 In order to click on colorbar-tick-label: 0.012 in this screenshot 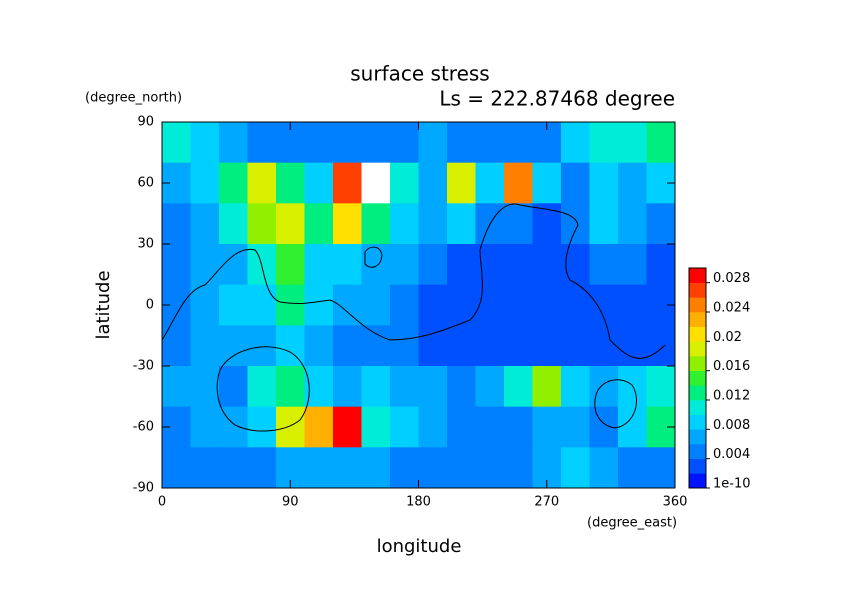, I will do `click(731, 396)`.